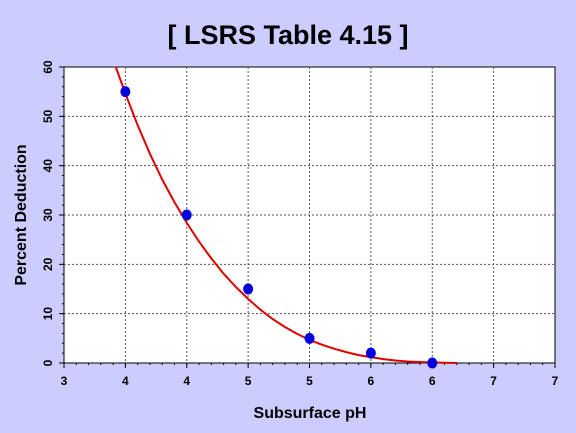 The width and height of the screenshot is (576, 433). Describe the element at coordinates (48, 314) in the screenshot. I see `y-tick-label: 10` at that location.